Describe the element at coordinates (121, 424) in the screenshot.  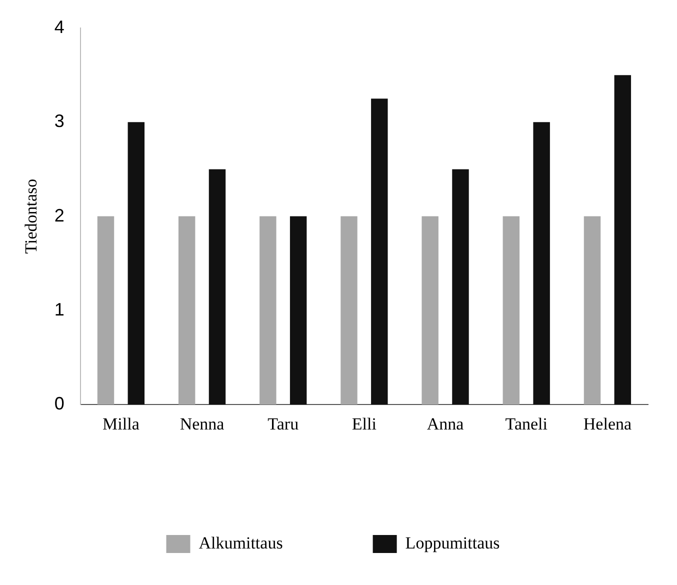
I see `x-tick-label: Milla` at that location.